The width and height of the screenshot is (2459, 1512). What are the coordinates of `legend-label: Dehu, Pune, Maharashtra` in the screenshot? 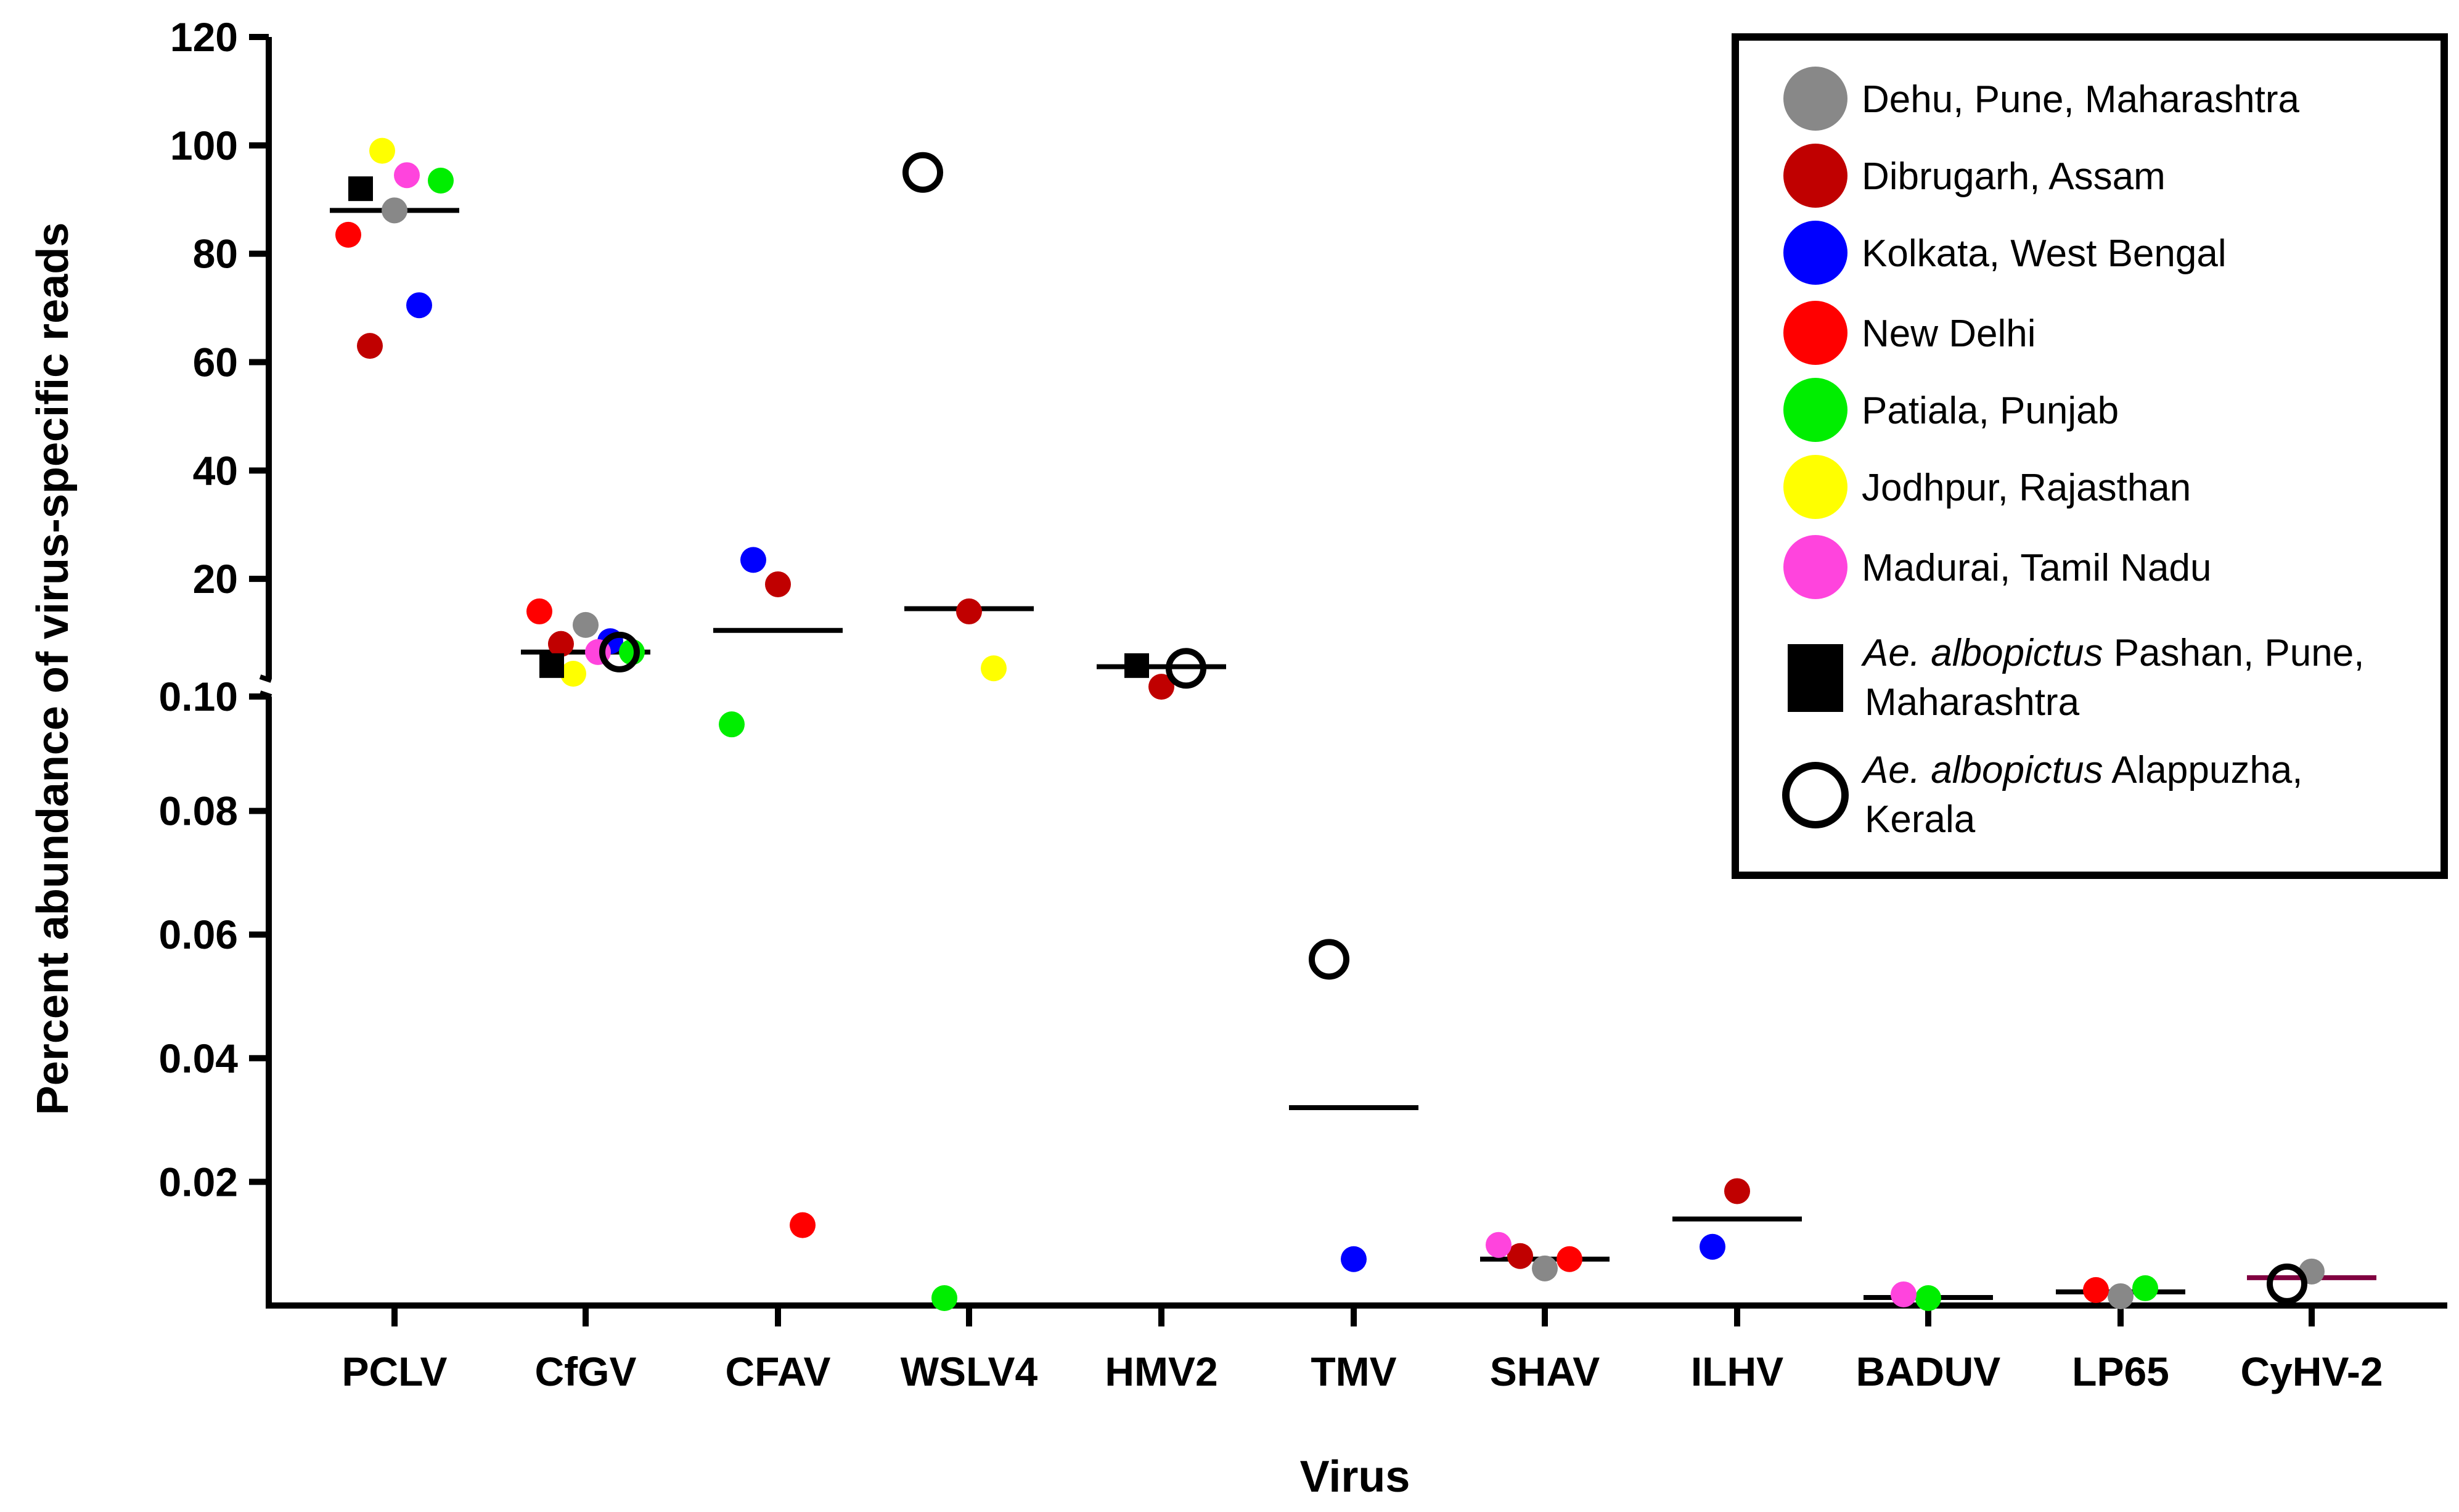 It's located at (2080, 100).